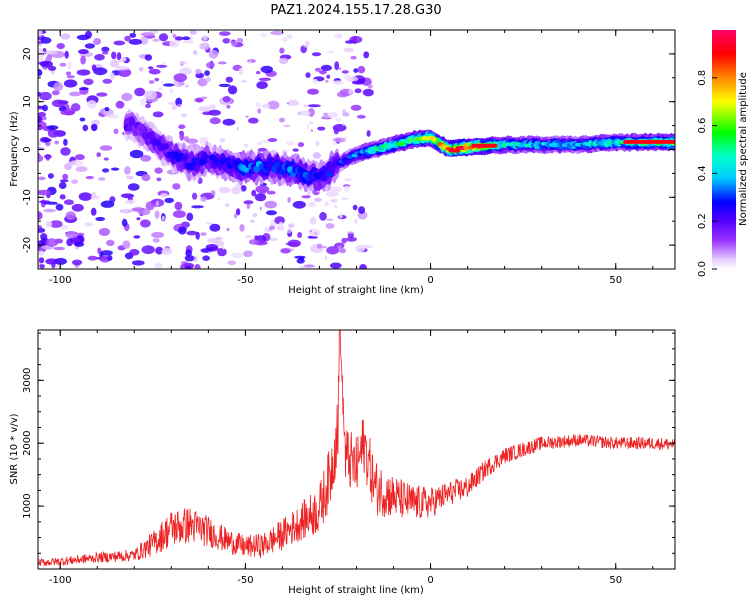 This screenshot has height=600, width=750. Describe the element at coordinates (245, 580) in the screenshot. I see `x-tick-label: -50` at that location.